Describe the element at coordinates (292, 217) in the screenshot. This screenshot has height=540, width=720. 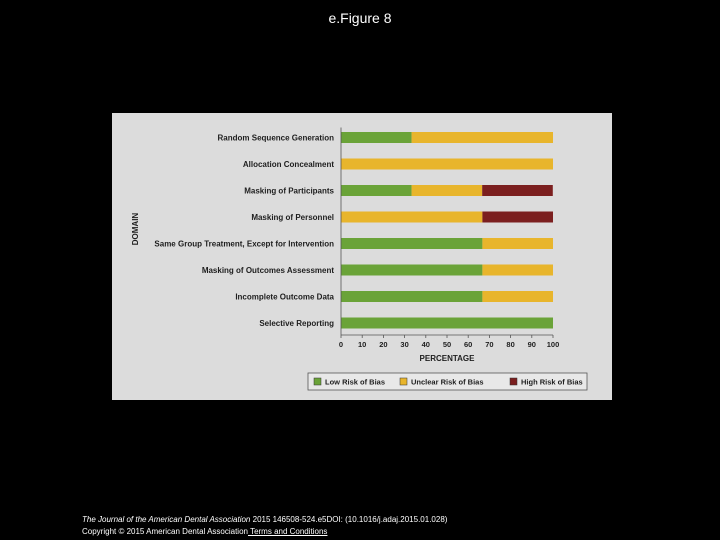
I see `category-label: Masking of Personnel` at that location.